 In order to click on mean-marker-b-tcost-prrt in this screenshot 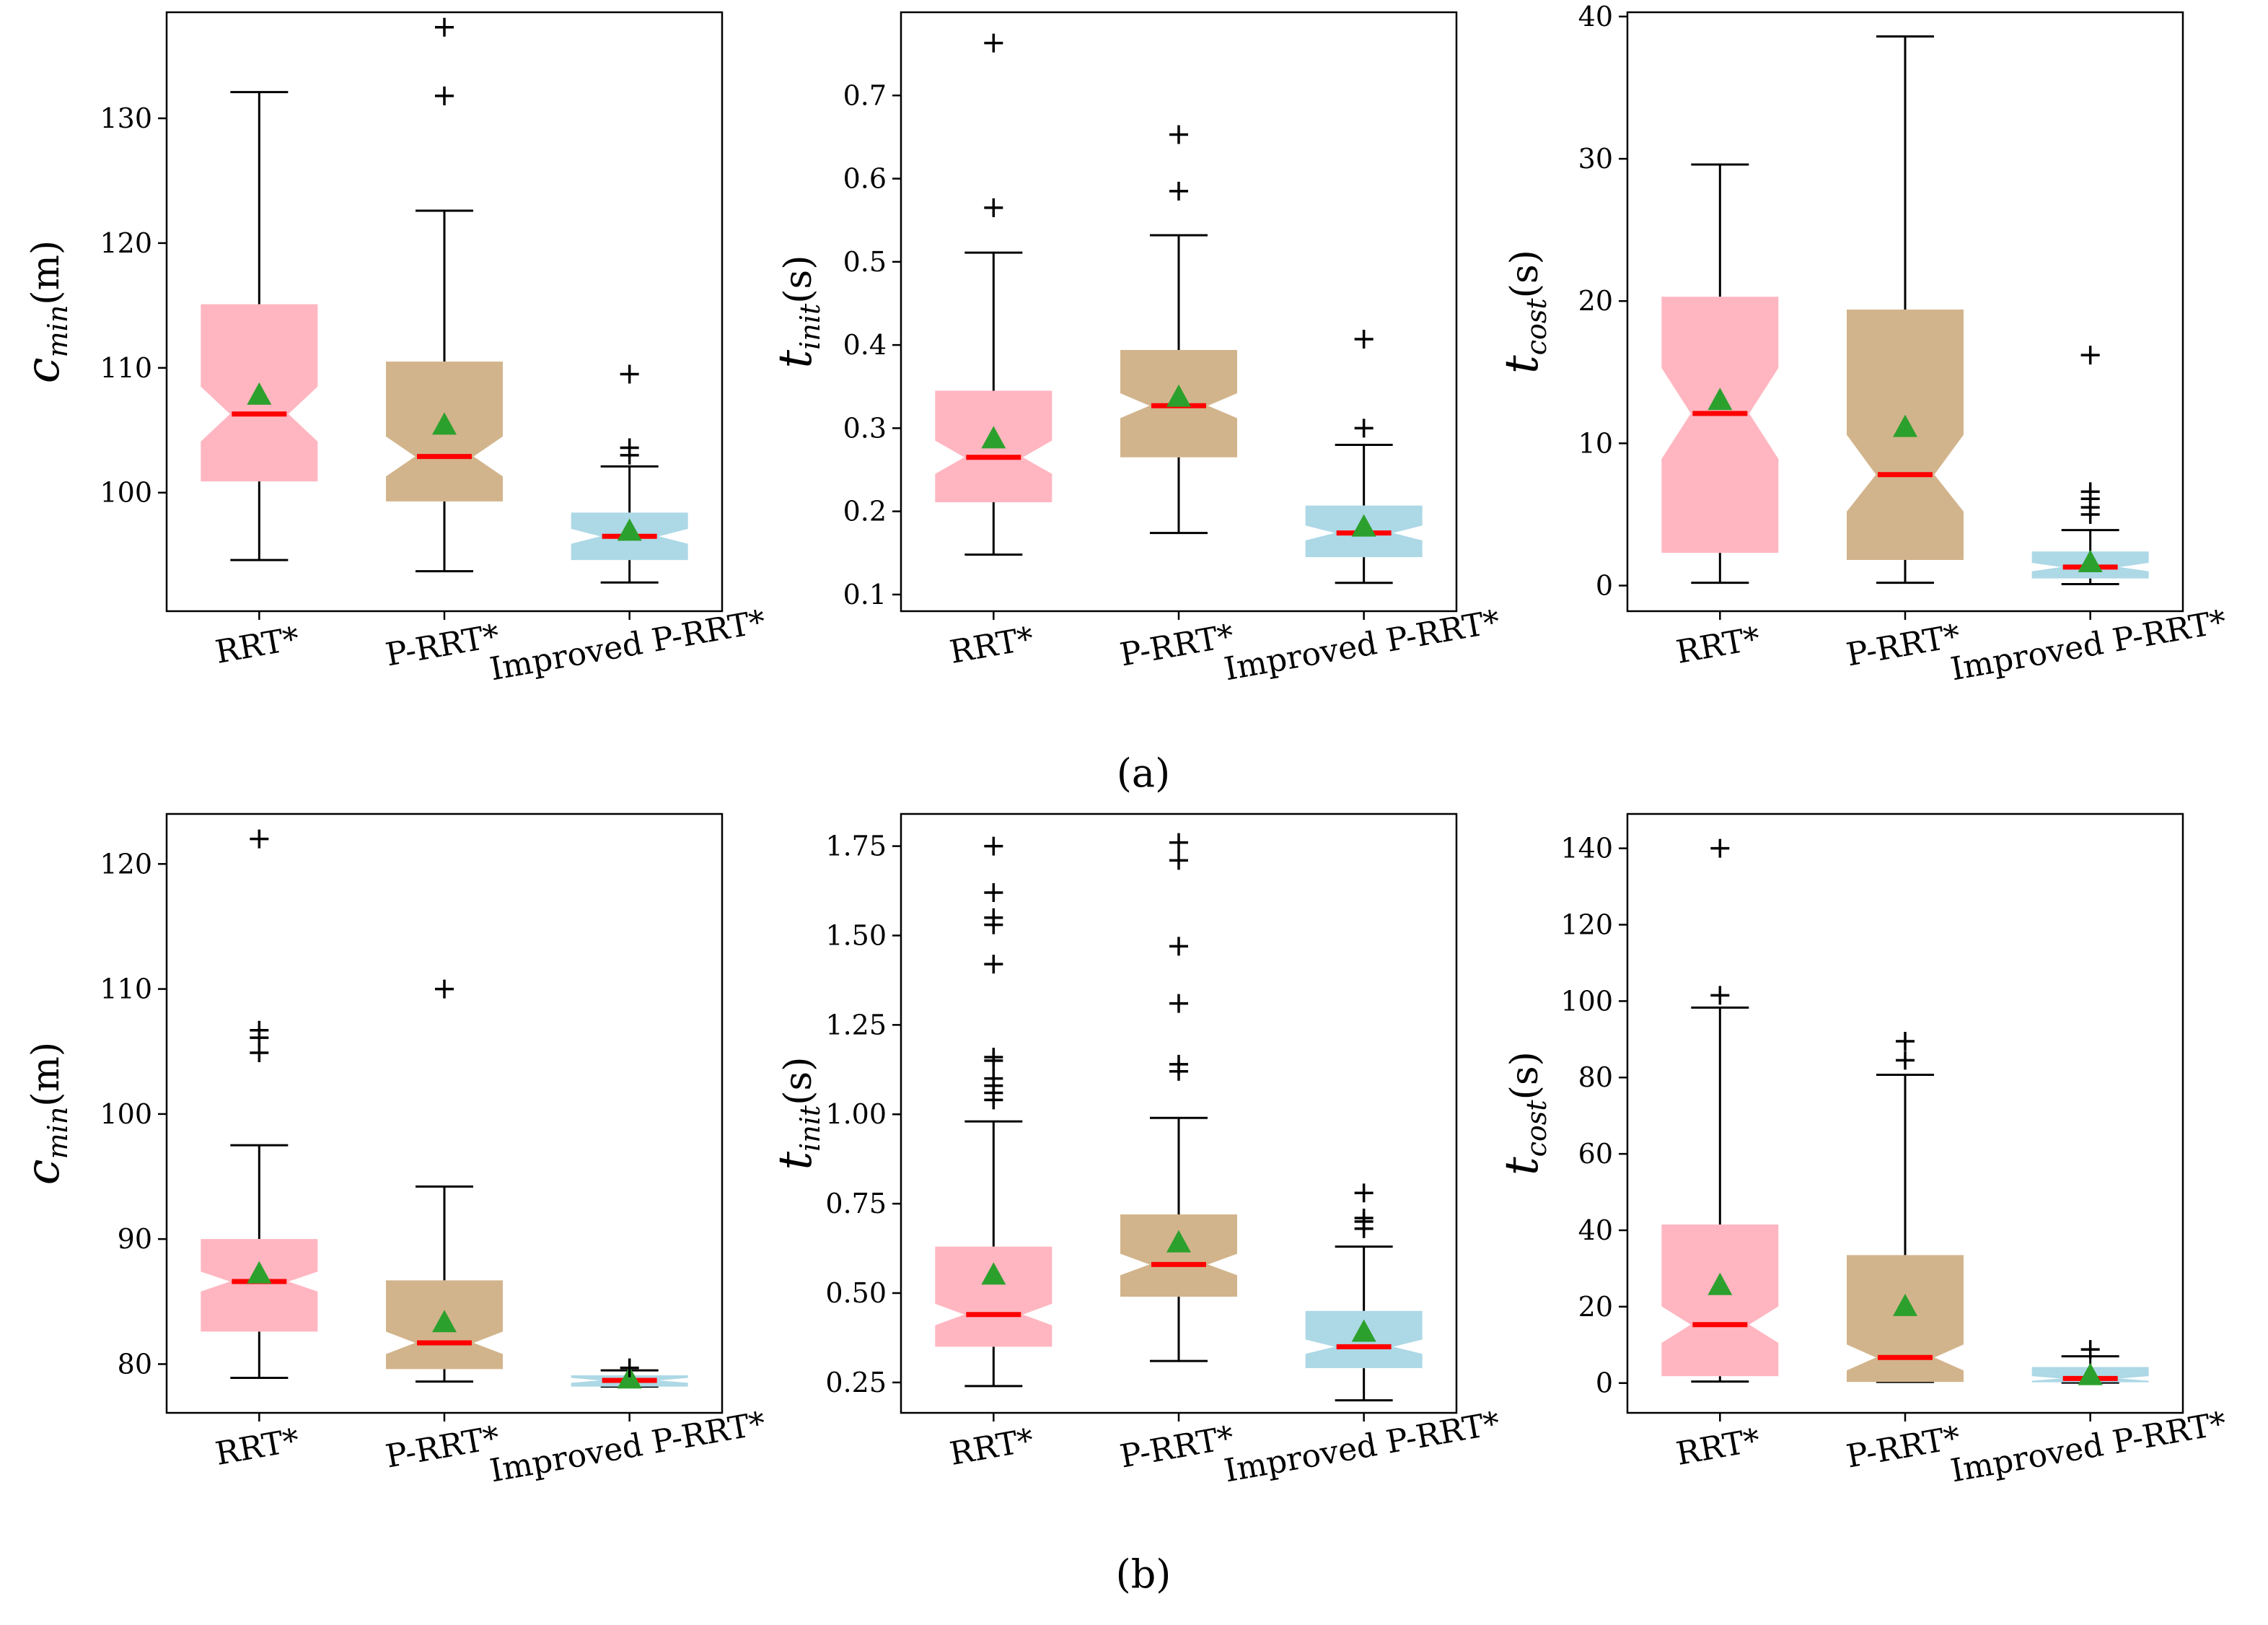, I will do `click(1905, 1305)`.